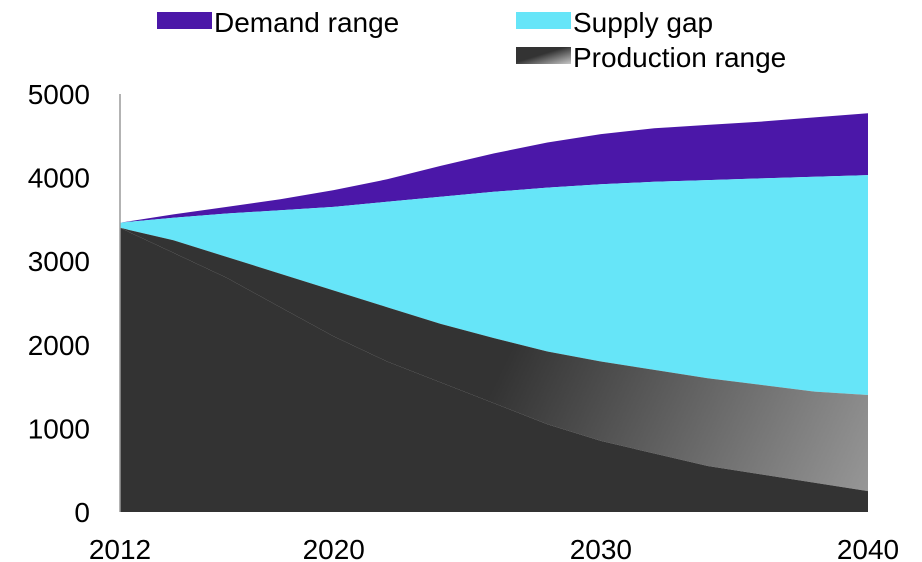 This screenshot has width=922, height=562. What do you see at coordinates (82, 512) in the screenshot?
I see `y-tick-label-0: 0` at bounding box center [82, 512].